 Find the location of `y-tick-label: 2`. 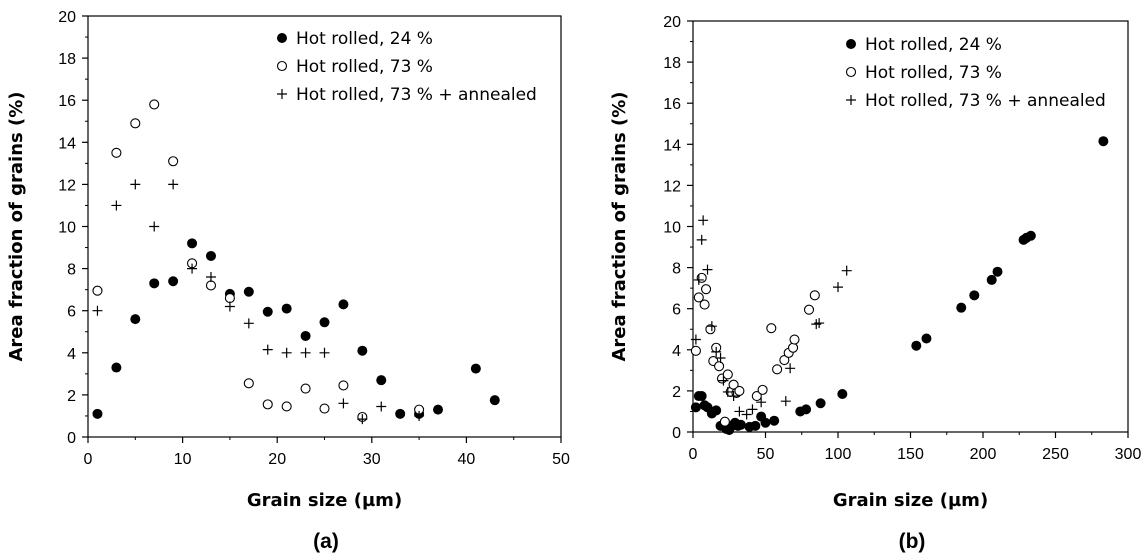

y-tick-label: 2 is located at coordinates (71, 396).